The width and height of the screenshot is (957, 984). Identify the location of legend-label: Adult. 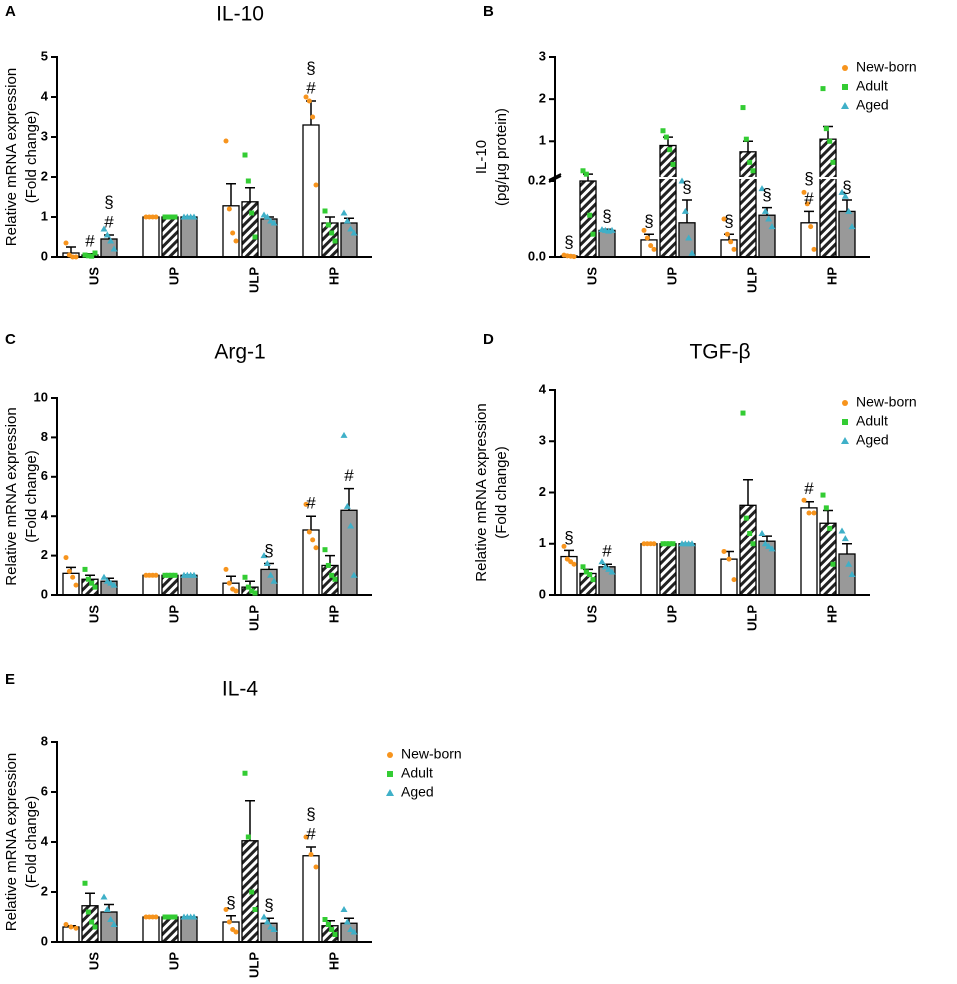
(872, 86).